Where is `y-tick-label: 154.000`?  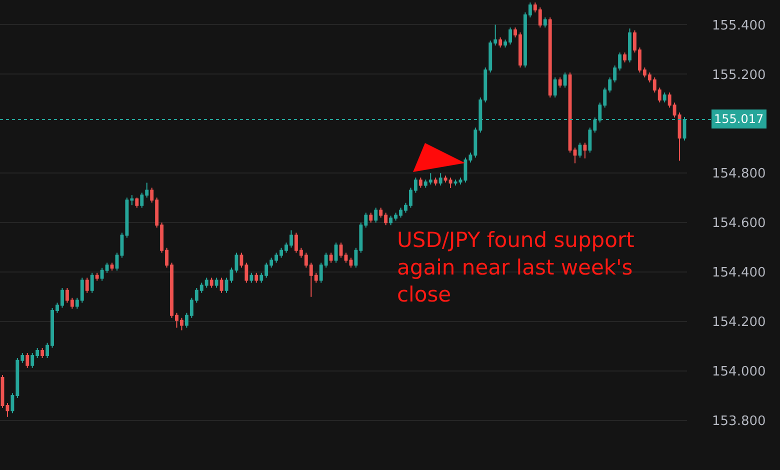 y-tick-label: 154.000 is located at coordinates (739, 372).